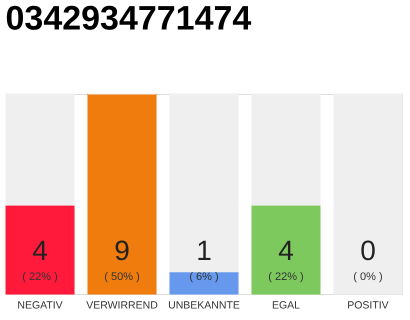  I want to click on data-label: 1, so click(204, 250).